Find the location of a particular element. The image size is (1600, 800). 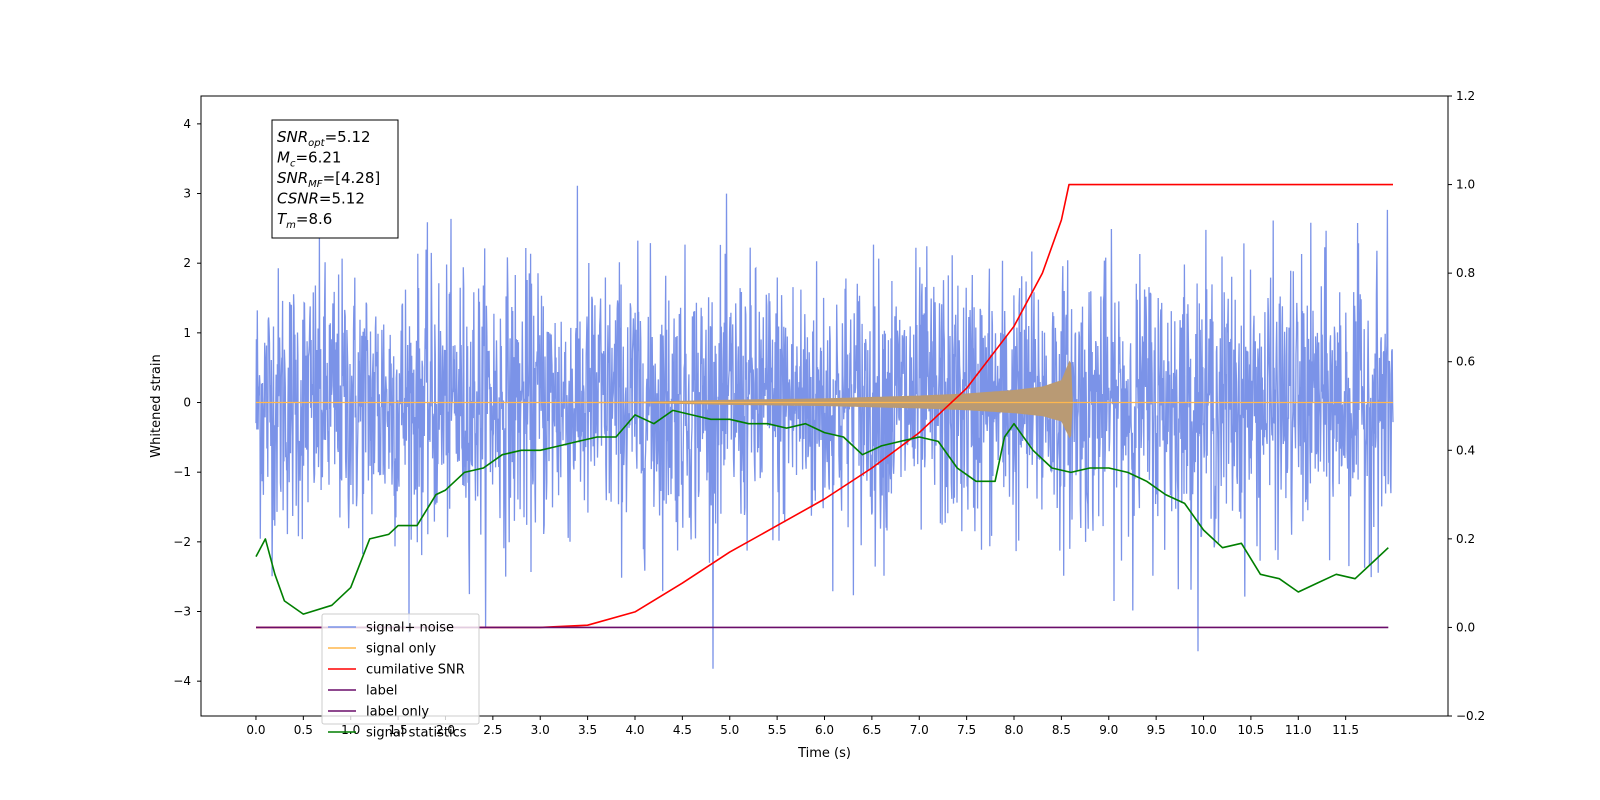

info-box-line: SNRopt=5.12 is located at coordinates (324, 138).